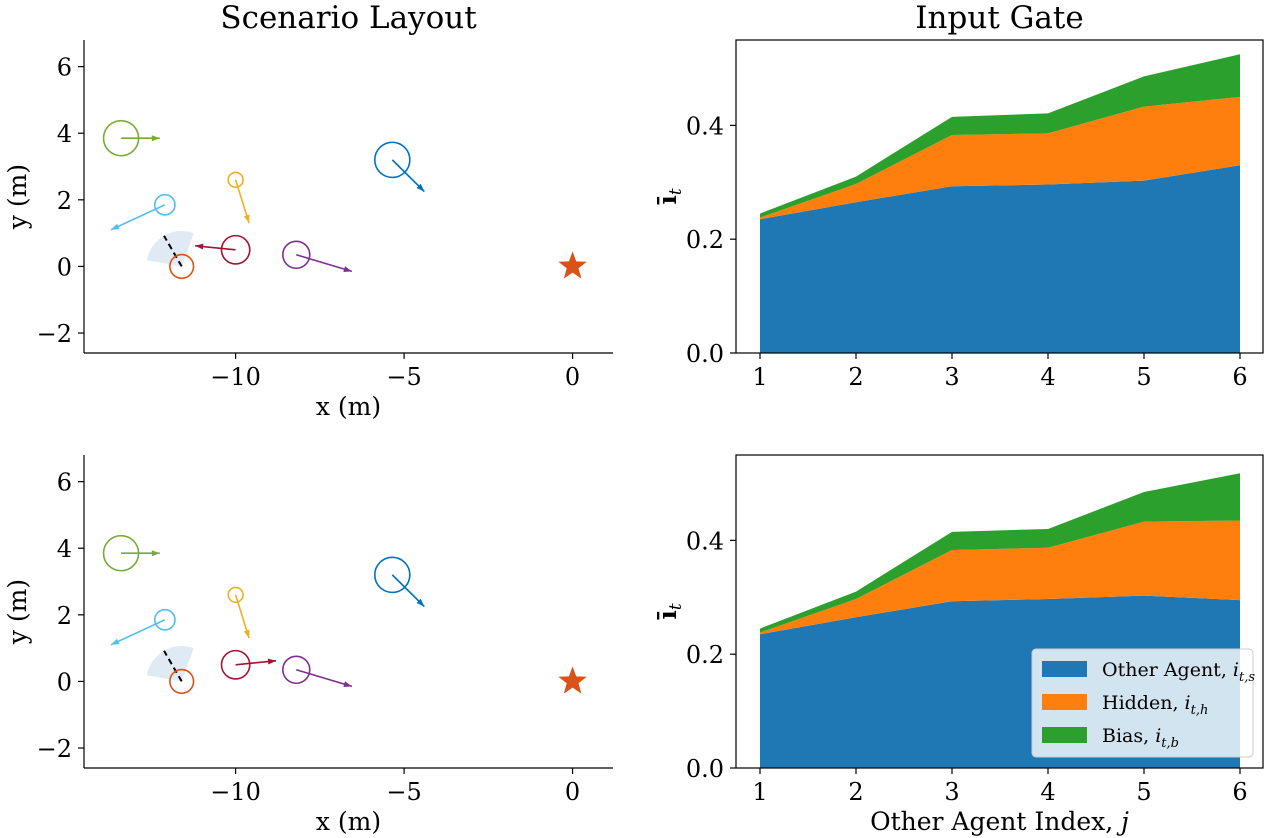 Image resolution: width=1264 pixels, height=838 pixels. Describe the element at coordinates (1178, 672) in the screenshot. I see `legend-label: Other Agent, it,s` at that location.